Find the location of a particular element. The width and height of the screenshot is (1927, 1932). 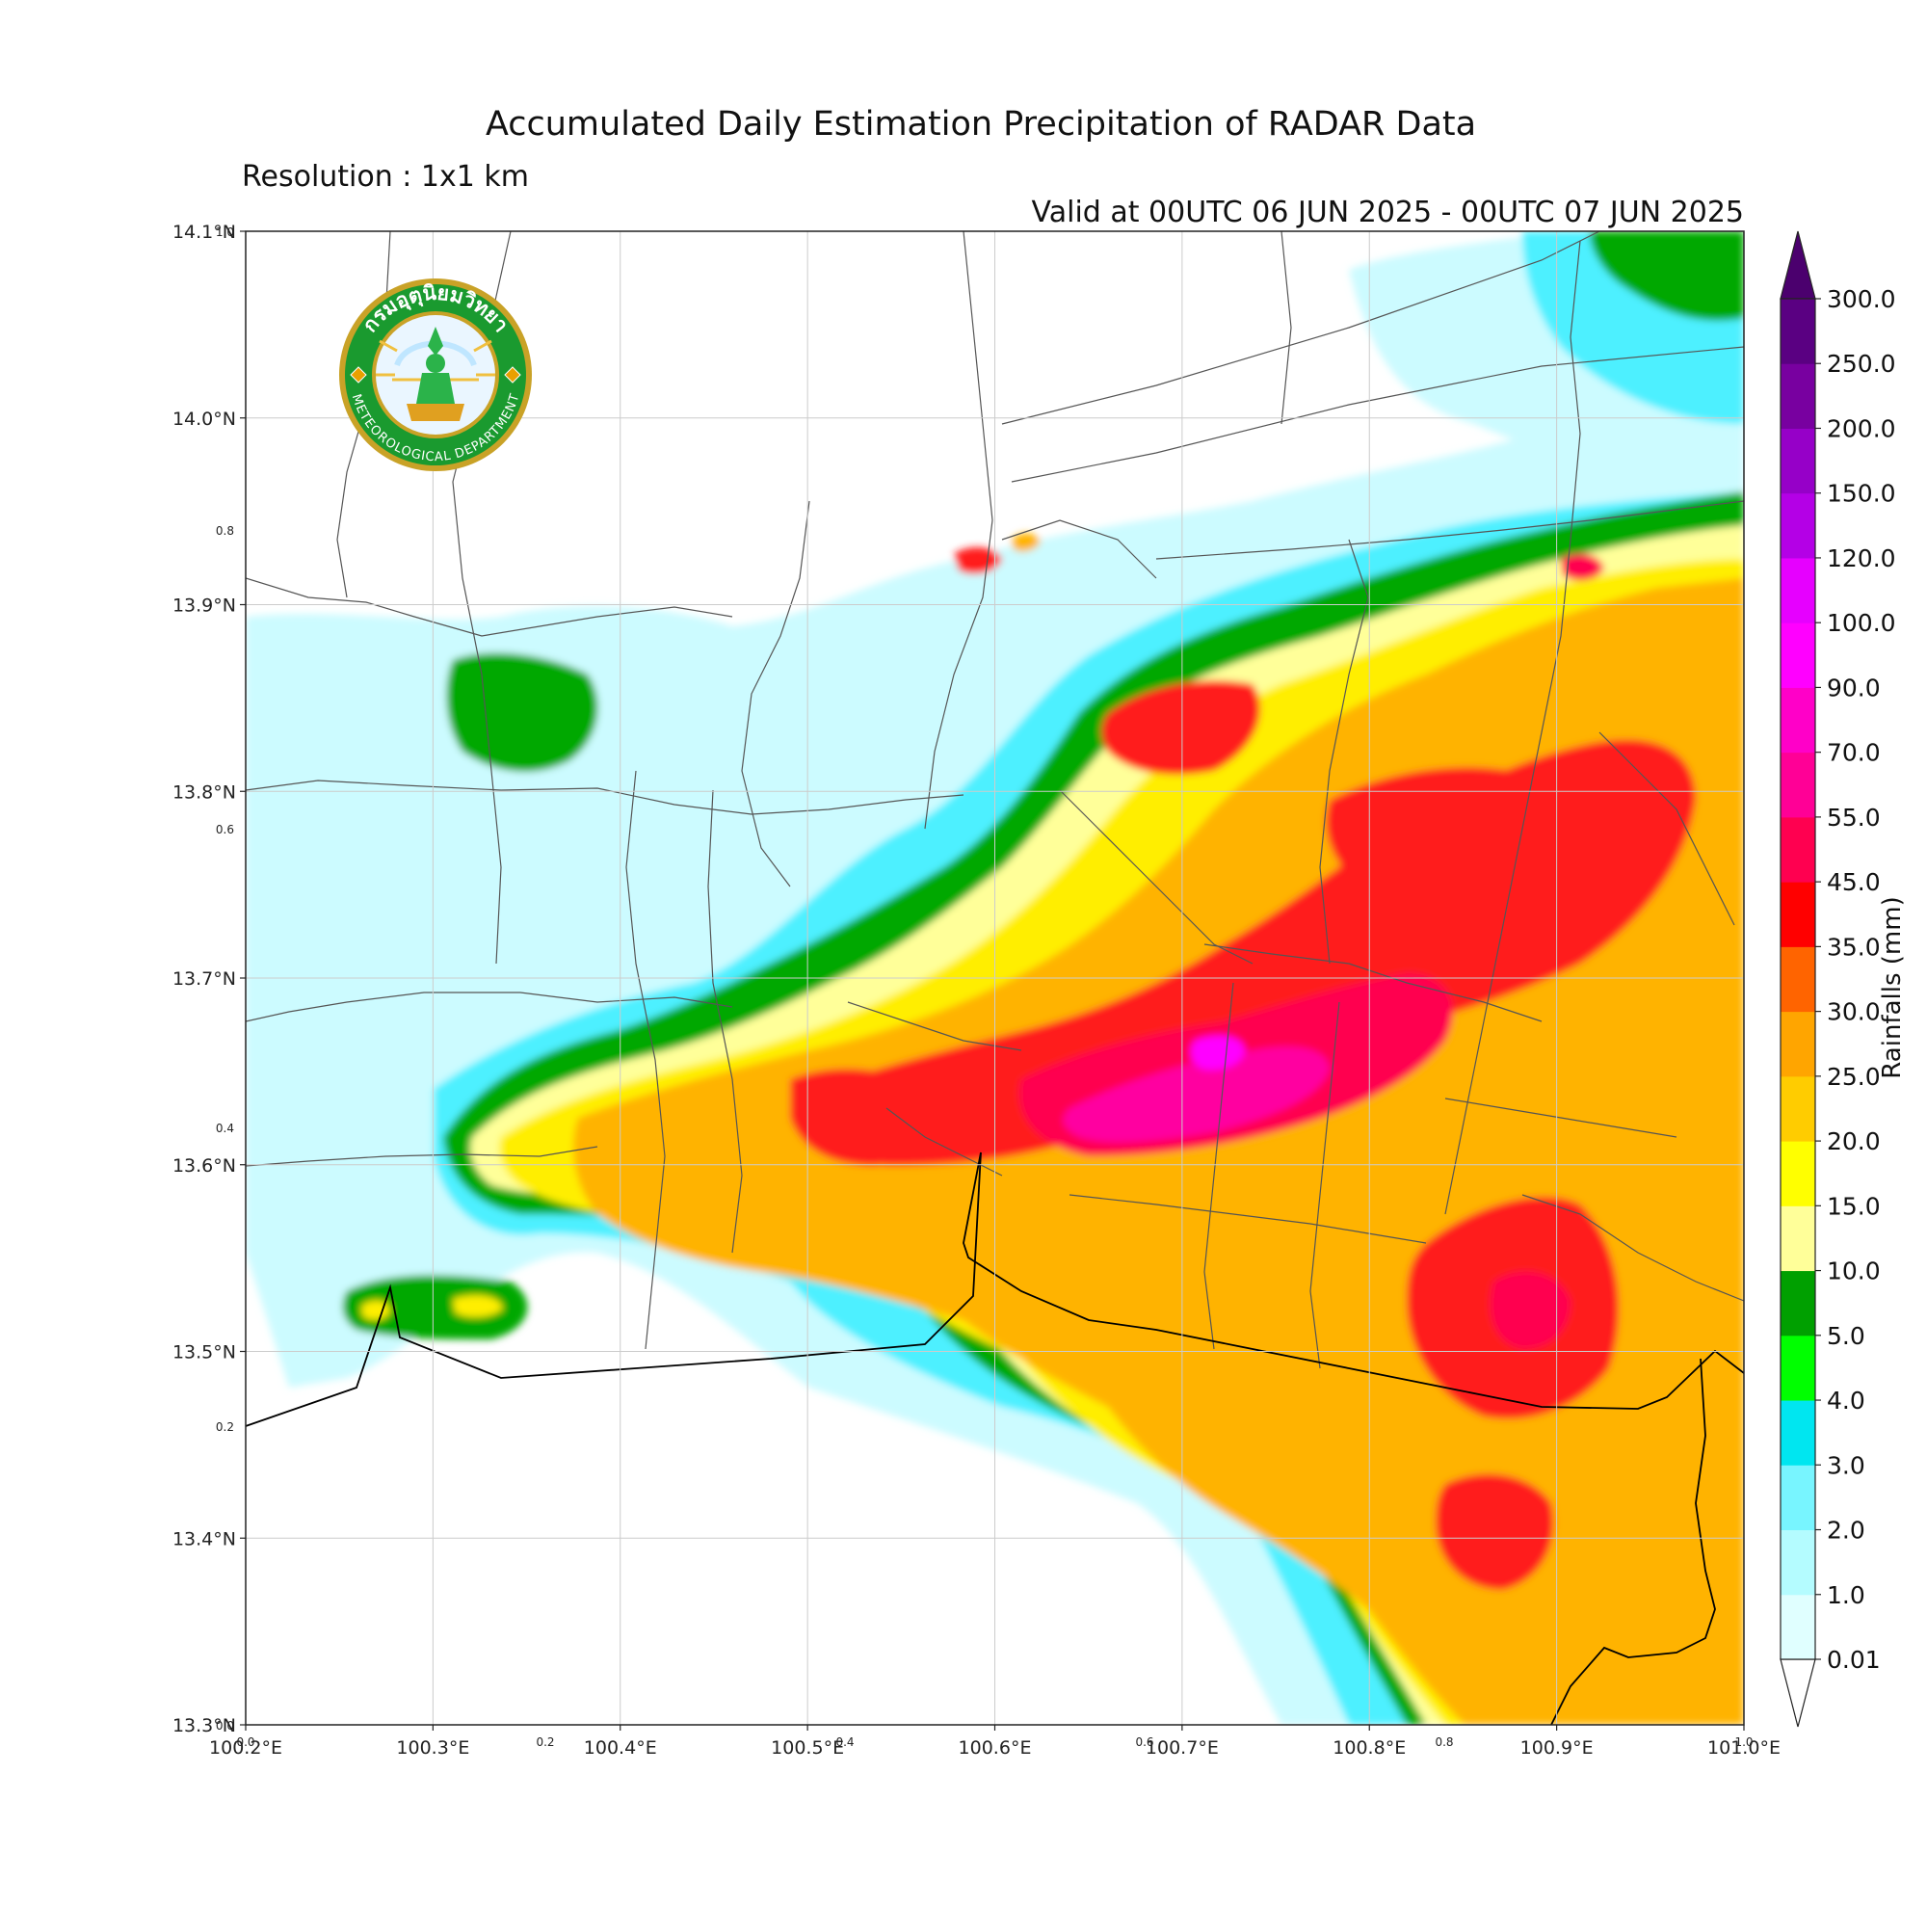

lat-tick-label: 14.1°N is located at coordinates (204, 232).